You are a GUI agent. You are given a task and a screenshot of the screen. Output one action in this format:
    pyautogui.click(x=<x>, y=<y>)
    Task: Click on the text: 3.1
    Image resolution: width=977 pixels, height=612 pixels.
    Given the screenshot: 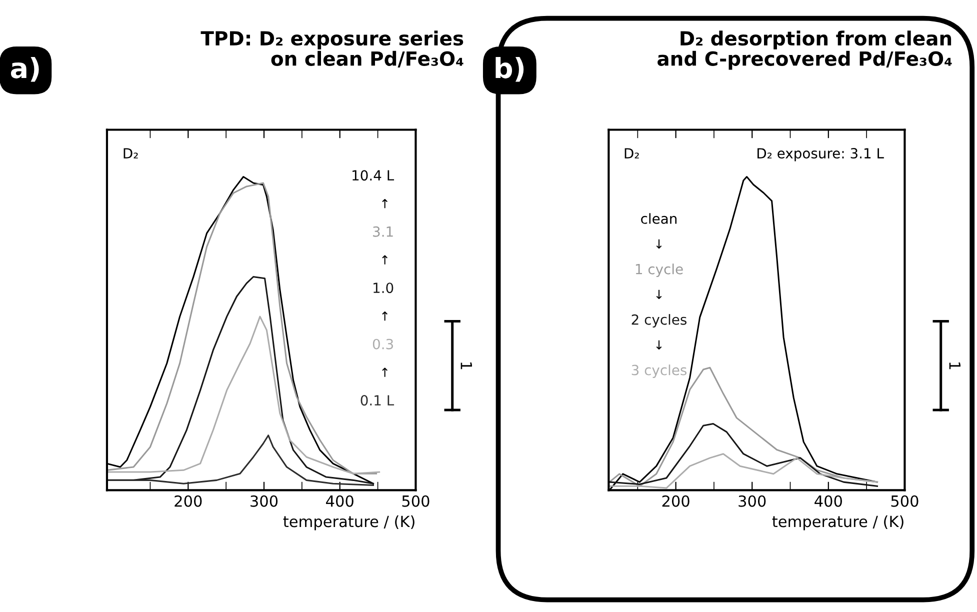 What is the action you would take?
    pyautogui.click(x=383, y=231)
    